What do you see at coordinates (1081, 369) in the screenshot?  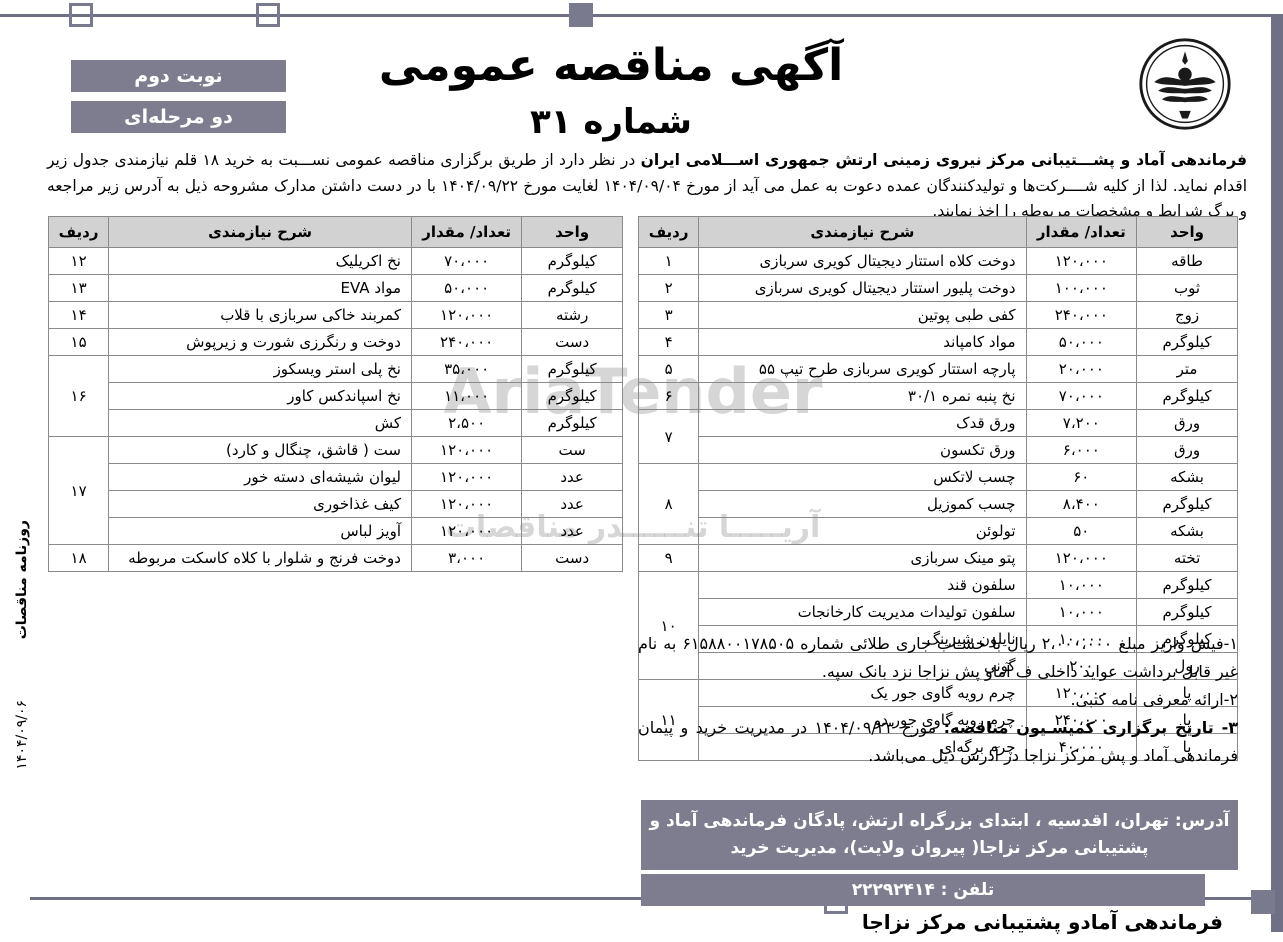 I see `cell-tedad: ۲۰،۰۰۰` at bounding box center [1081, 369].